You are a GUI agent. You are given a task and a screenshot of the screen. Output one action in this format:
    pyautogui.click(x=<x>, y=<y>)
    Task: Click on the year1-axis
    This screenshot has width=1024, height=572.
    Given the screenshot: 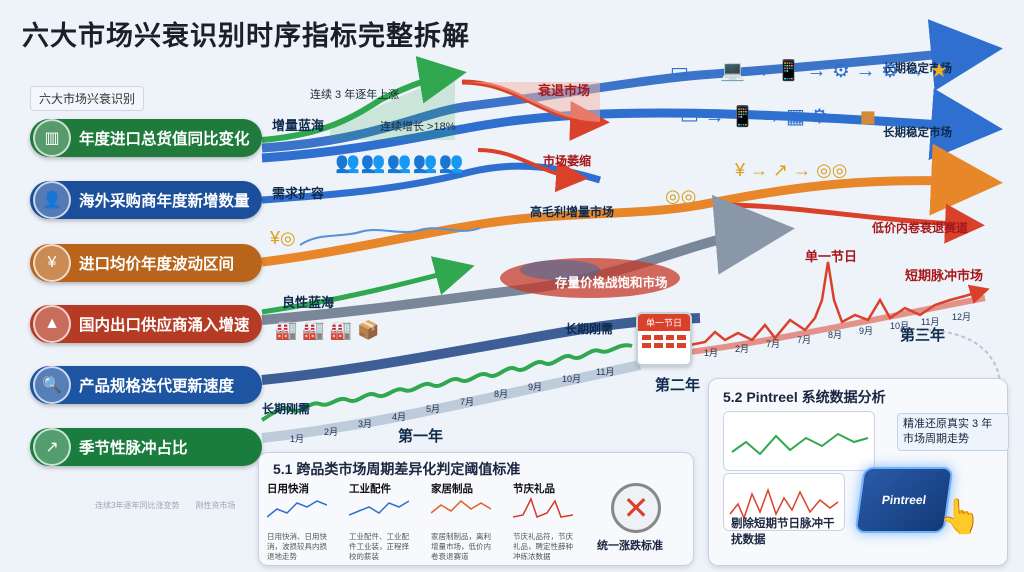 What is the action you would take?
    pyautogui.click(x=451, y=401)
    